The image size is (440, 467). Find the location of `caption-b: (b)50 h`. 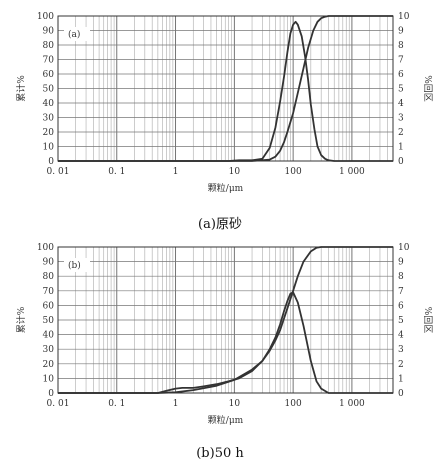

caption-b: (b)50 h is located at coordinates (220, 453).